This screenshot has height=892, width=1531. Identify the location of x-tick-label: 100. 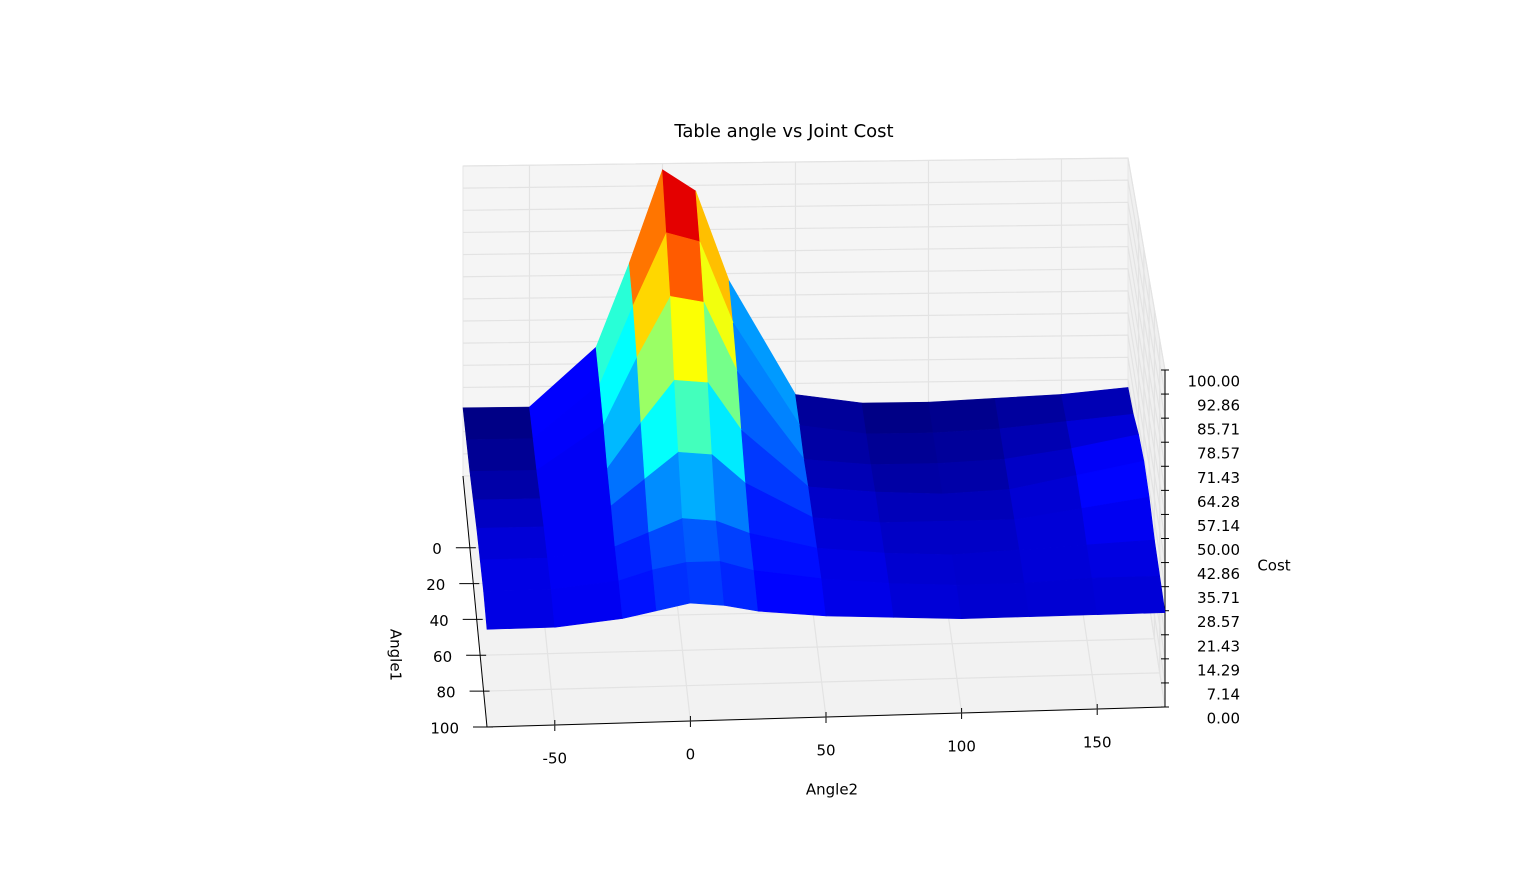
(961, 747).